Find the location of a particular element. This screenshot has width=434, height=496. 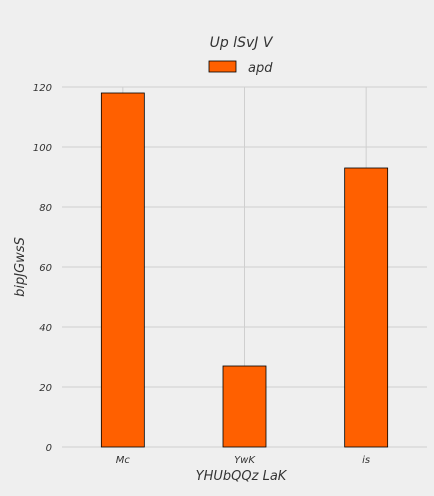

y-tick-label: 60 is located at coordinates (45, 268).